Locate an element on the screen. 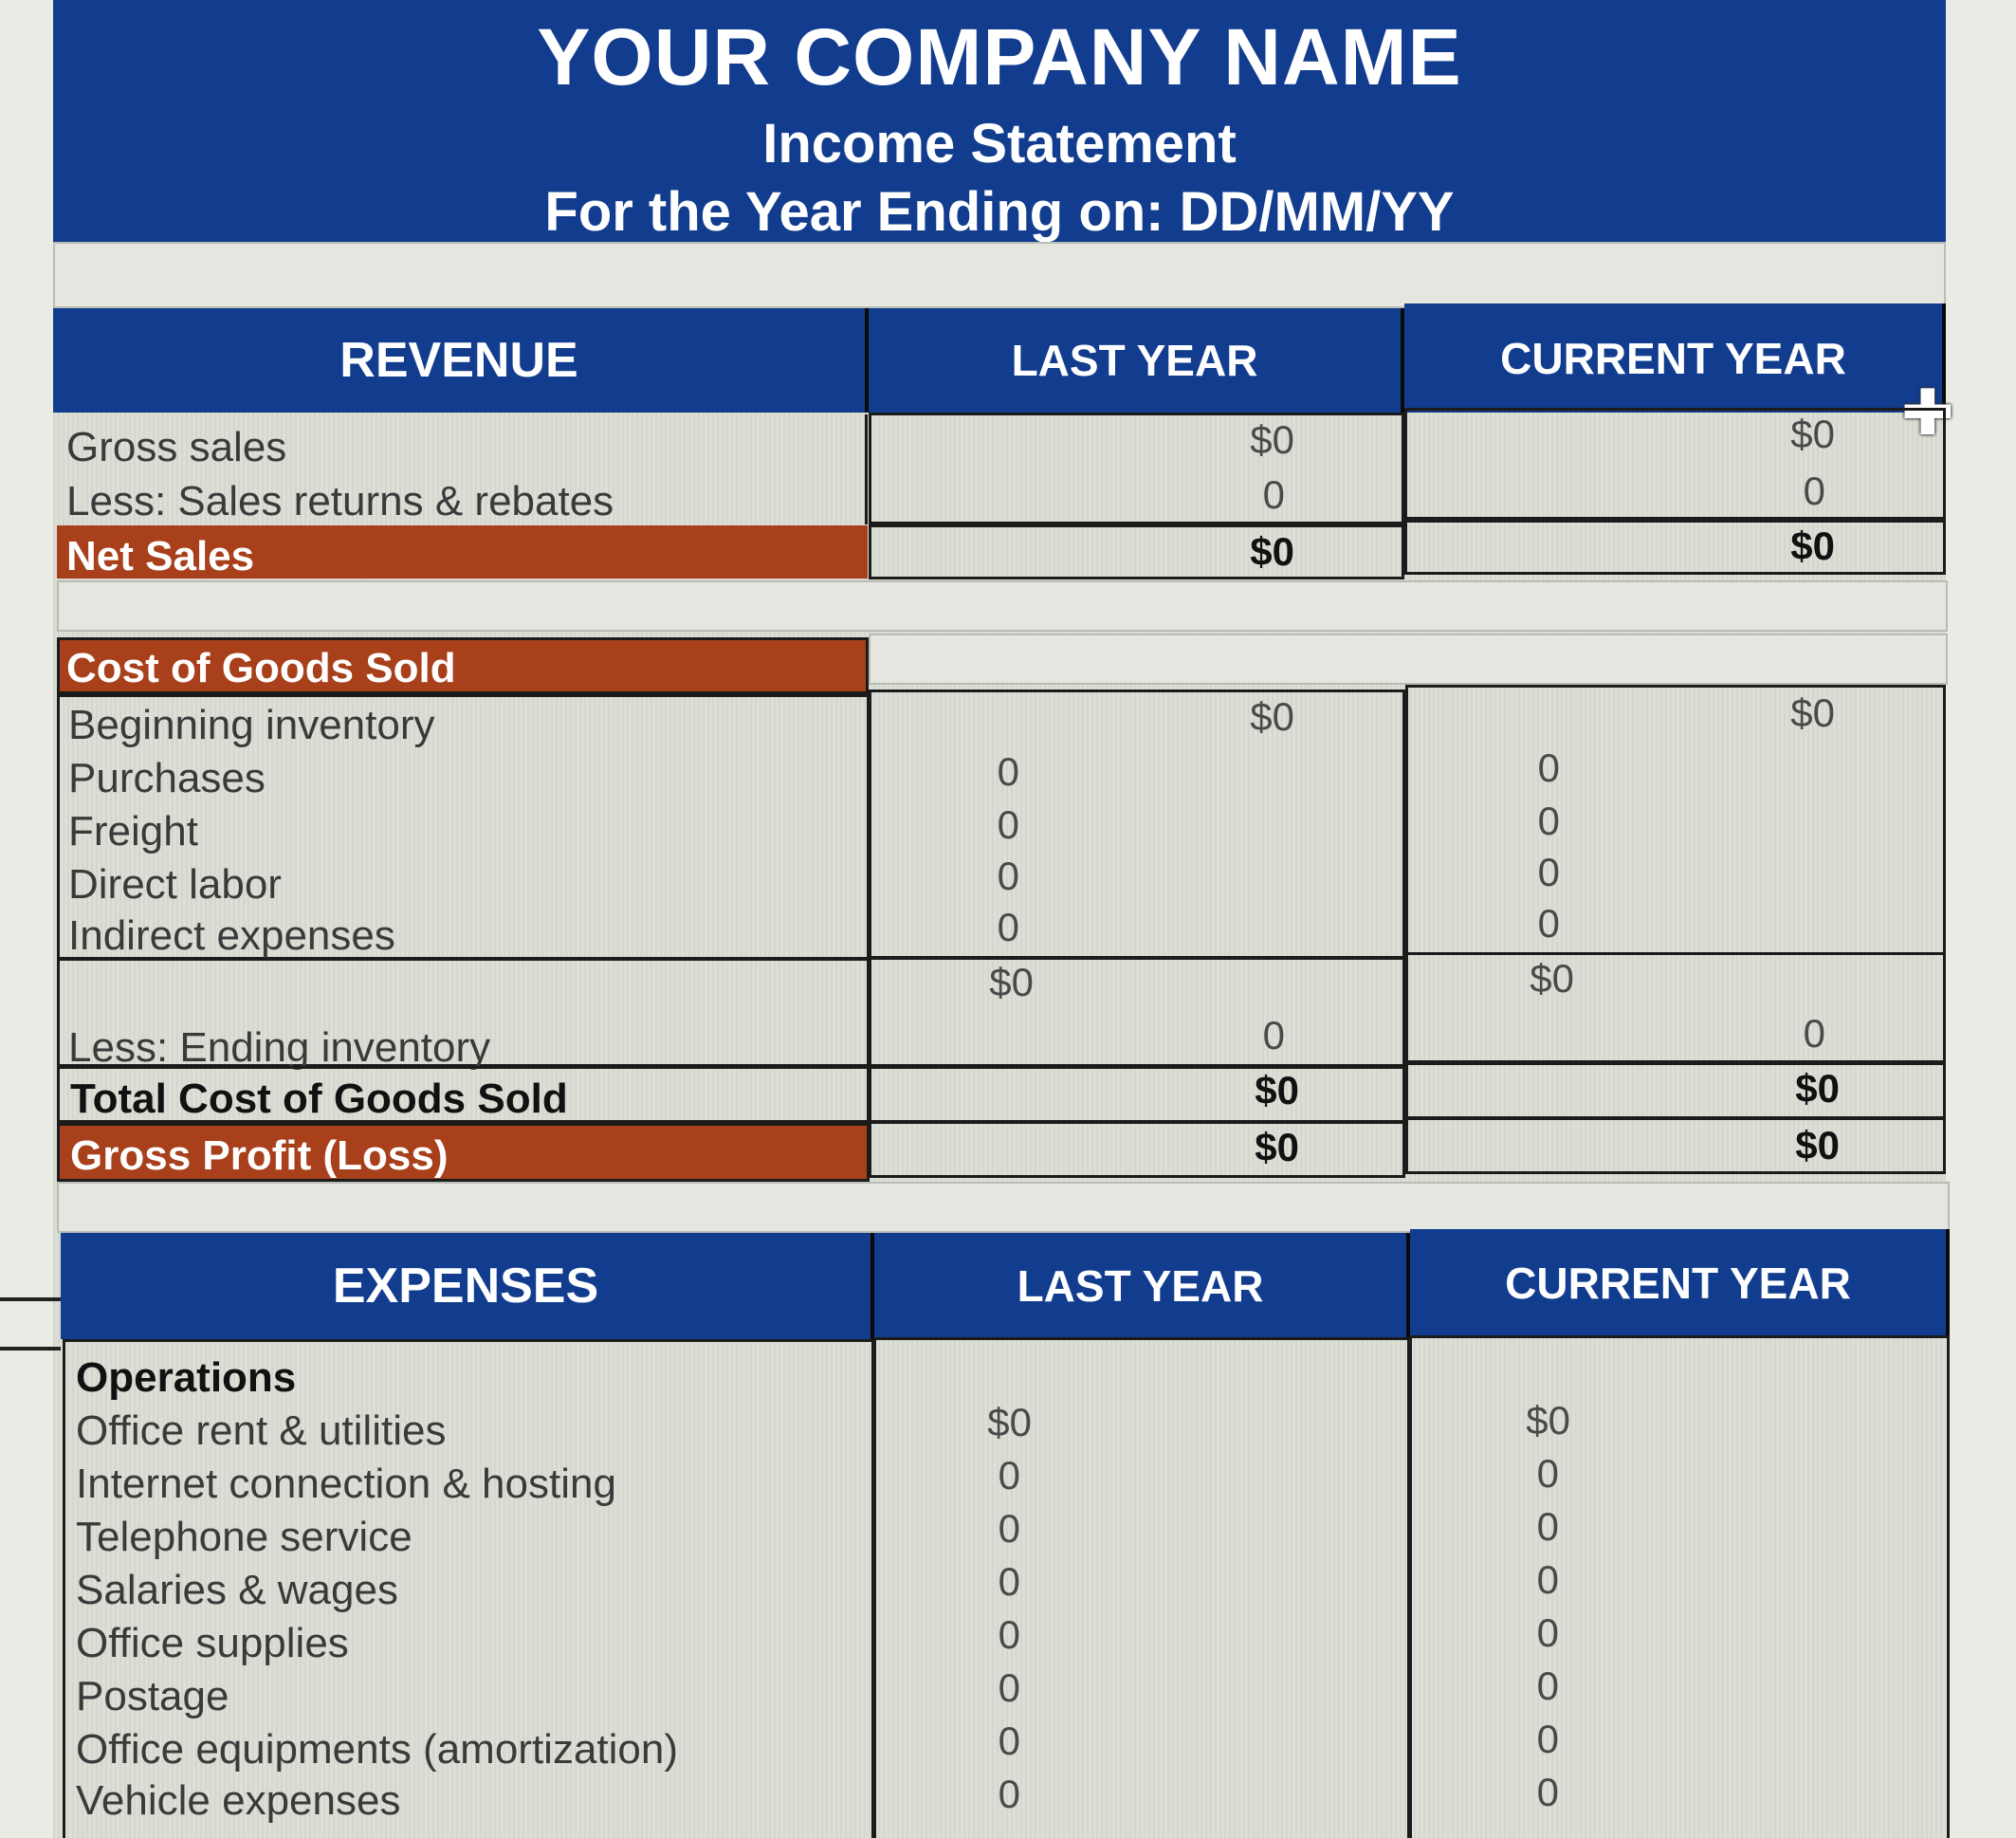 The width and height of the screenshot is (2016, 1838). net-sales-band is located at coordinates (462, 552).